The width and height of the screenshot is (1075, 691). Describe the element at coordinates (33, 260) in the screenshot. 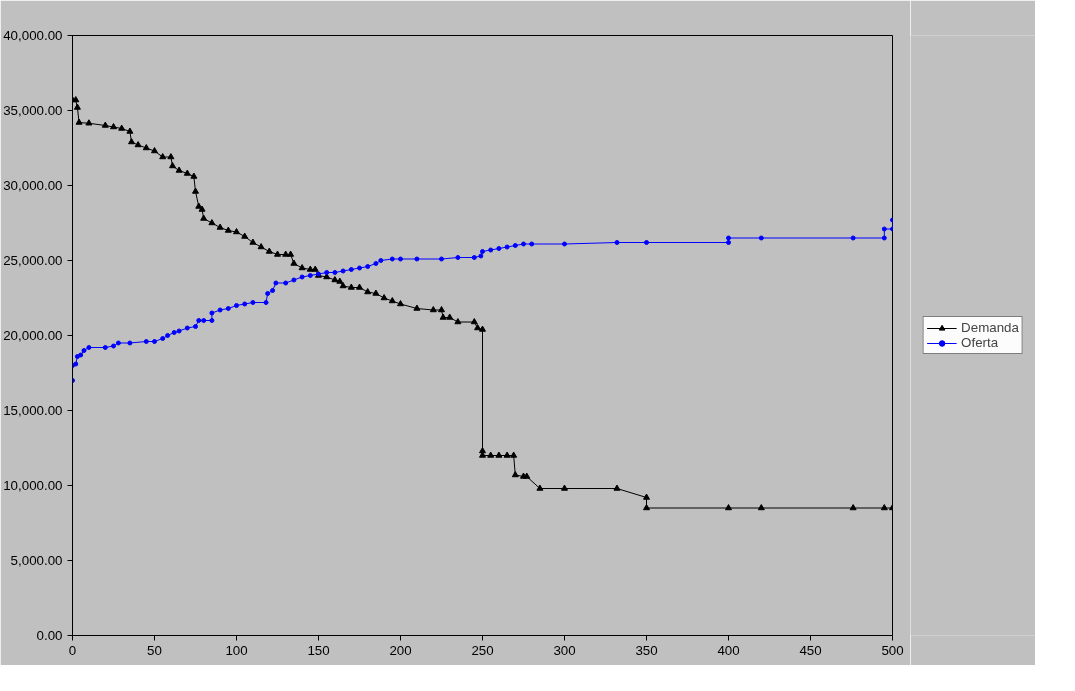

I see `y-tick-label: 25,000.00` at that location.